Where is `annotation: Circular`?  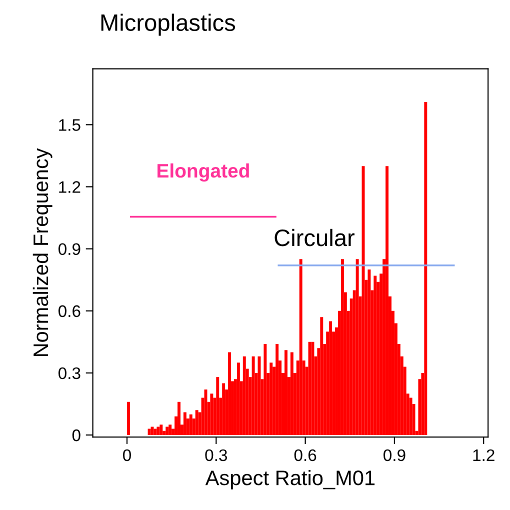
annotation: Circular is located at coordinates (314, 237).